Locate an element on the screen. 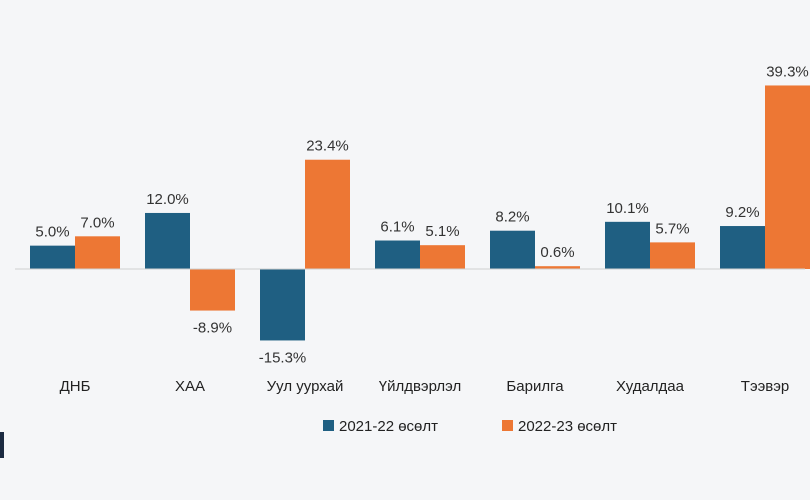  data-label-s2-3: 23.4% is located at coordinates (327, 146).